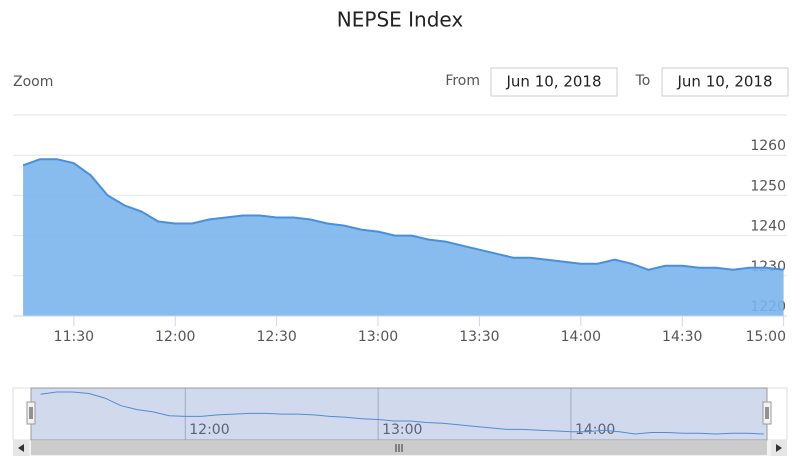  What do you see at coordinates (33, 82) in the screenshot?
I see `zoom-label: Zoom` at bounding box center [33, 82].